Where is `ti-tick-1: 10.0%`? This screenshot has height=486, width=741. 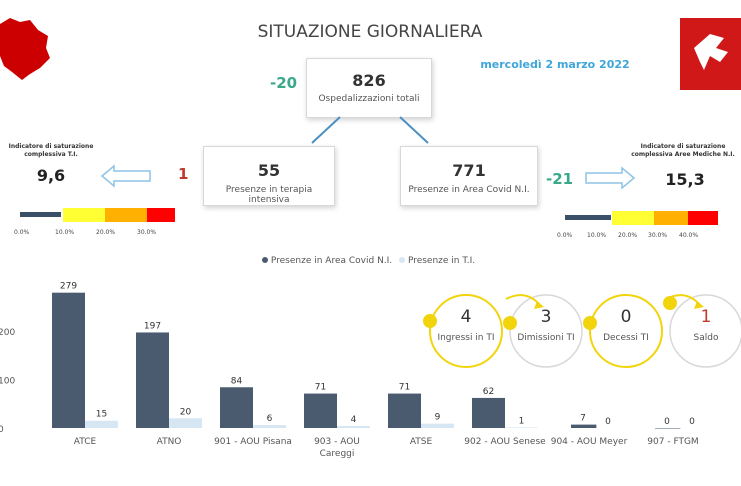 ti-tick-1: 10.0% is located at coordinates (65, 232).